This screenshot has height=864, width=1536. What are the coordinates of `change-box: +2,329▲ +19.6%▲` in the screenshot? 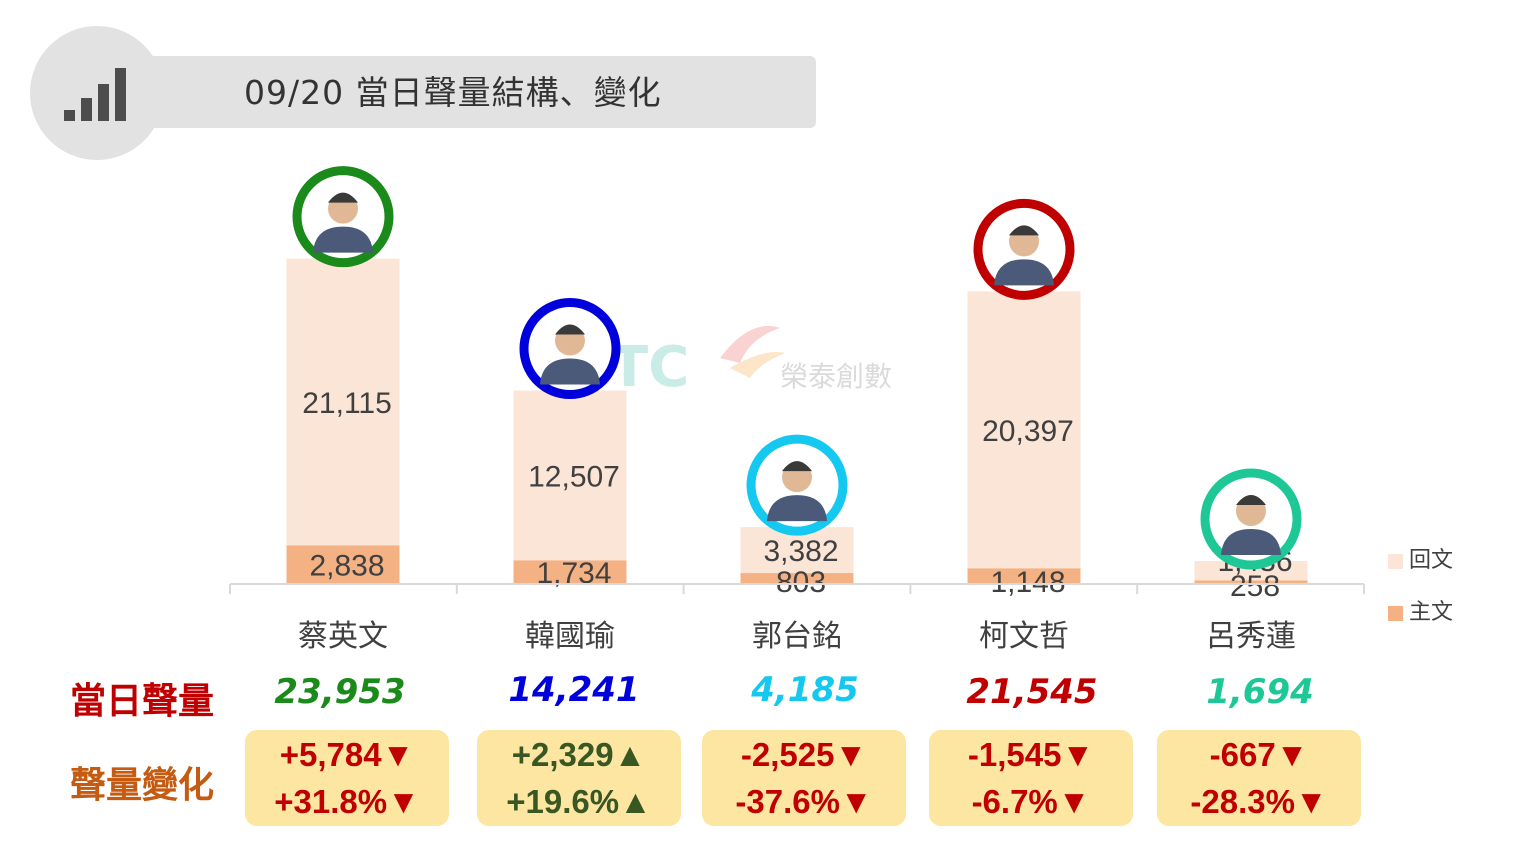 It's located at (579, 778).